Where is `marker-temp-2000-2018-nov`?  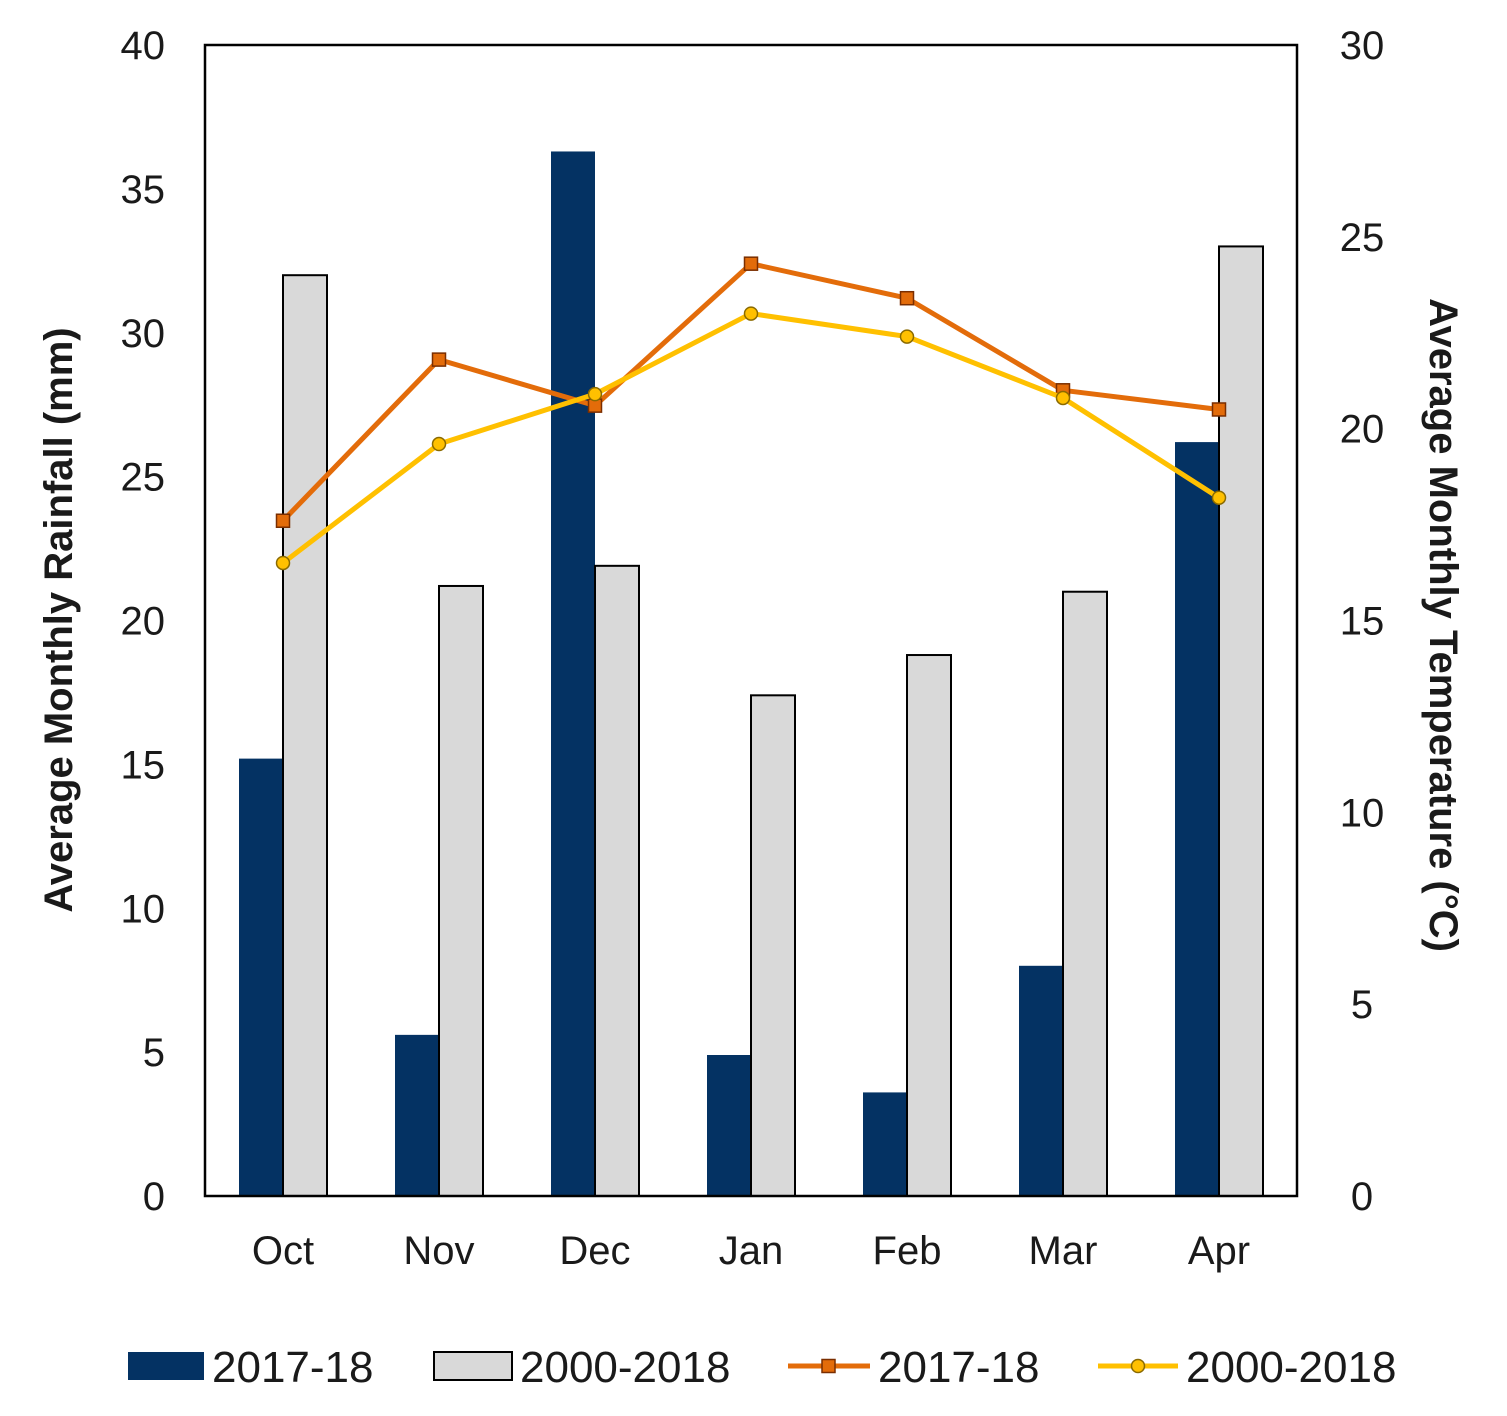
marker-temp-2000-2018-nov is located at coordinates (439, 444).